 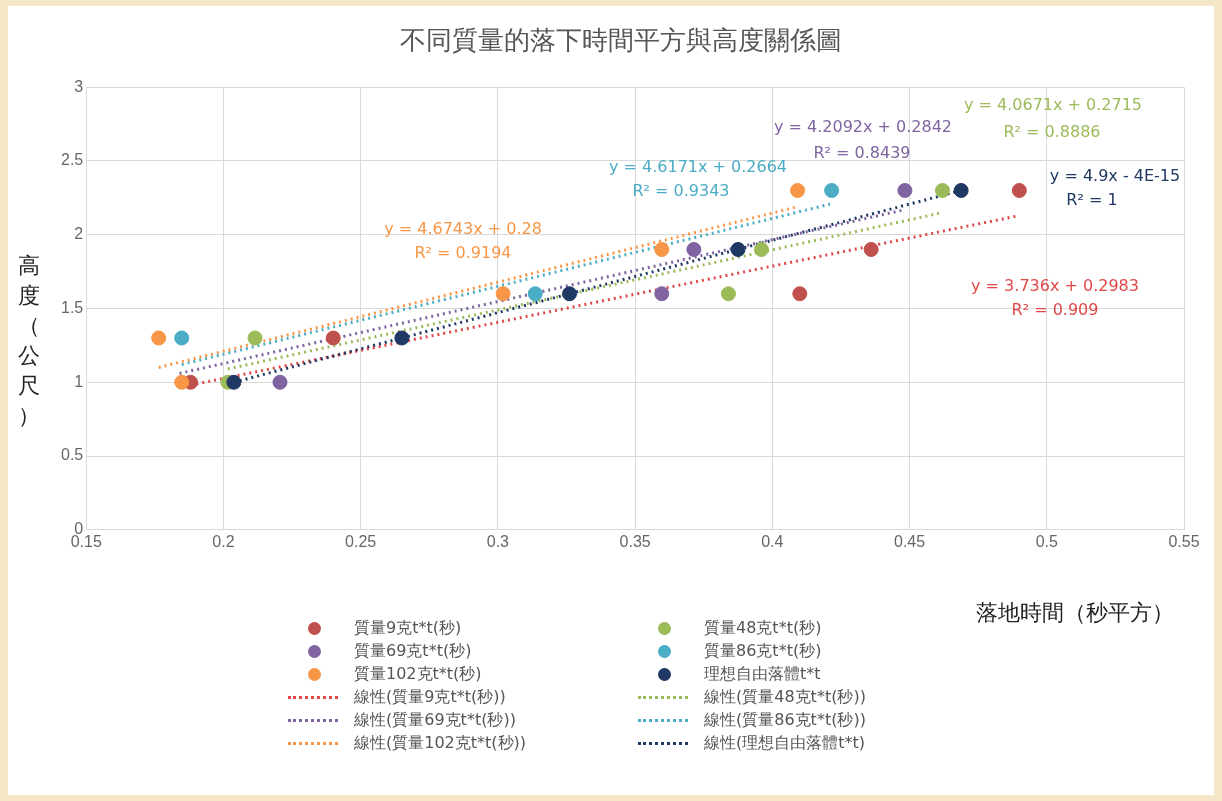 What do you see at coordinates (1115, 176) in the screenshot?
I see `annotation: y = 4.9x - 4E-15` at bounding box center [1115, 176].